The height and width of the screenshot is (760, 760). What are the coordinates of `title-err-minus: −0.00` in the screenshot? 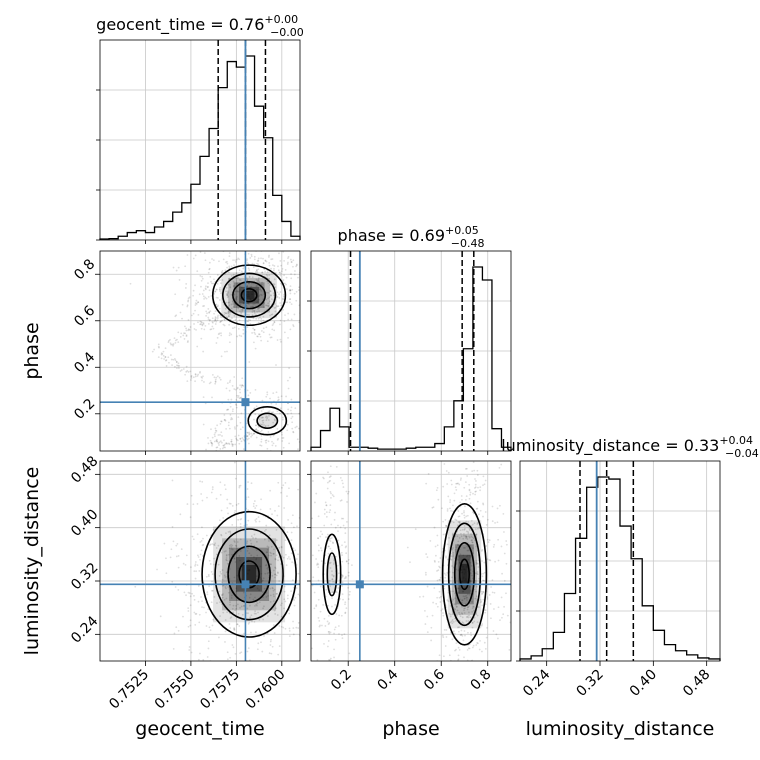 It's located at (287, 32).